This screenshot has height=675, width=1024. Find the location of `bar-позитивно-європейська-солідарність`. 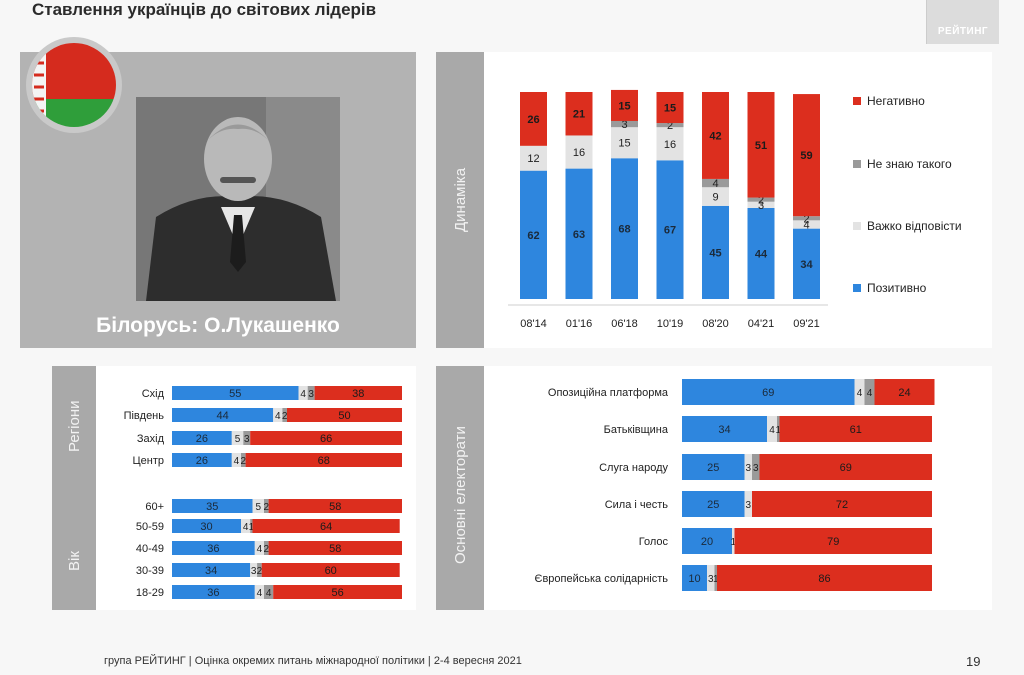

bar-позитивно-європейська-солідарність is located at coordinates (694, 578).